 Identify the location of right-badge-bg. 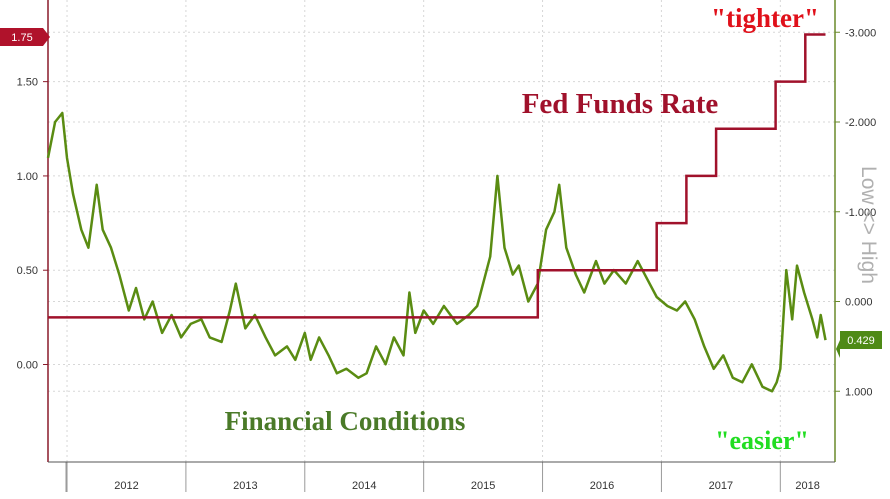
(861, 340).